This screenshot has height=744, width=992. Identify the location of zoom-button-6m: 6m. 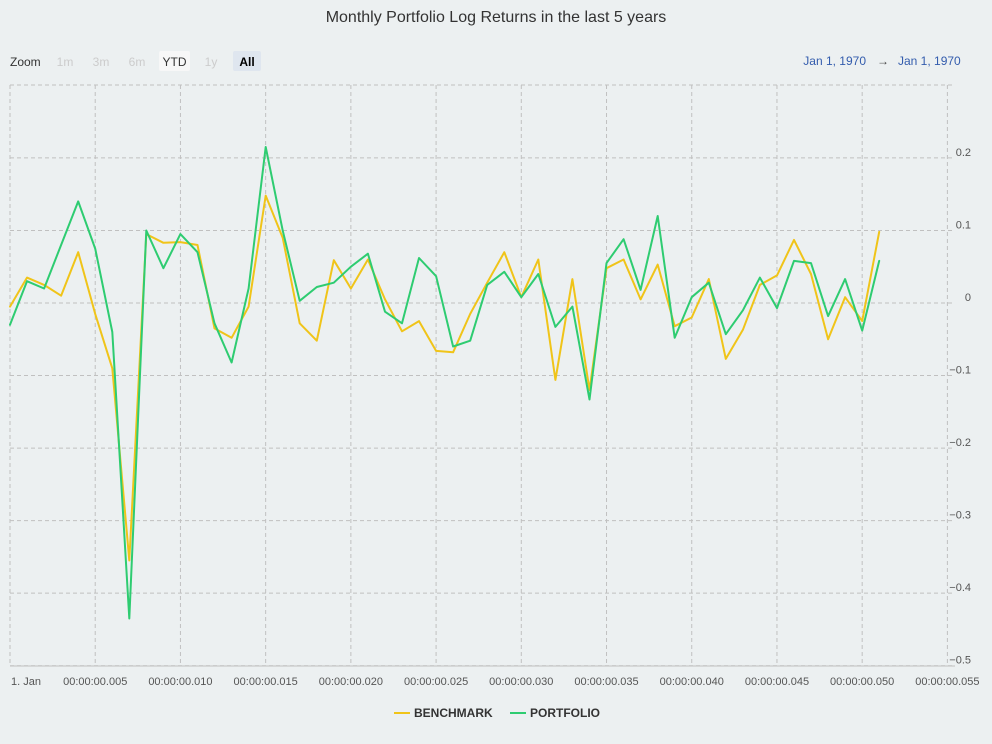
(137, 61).